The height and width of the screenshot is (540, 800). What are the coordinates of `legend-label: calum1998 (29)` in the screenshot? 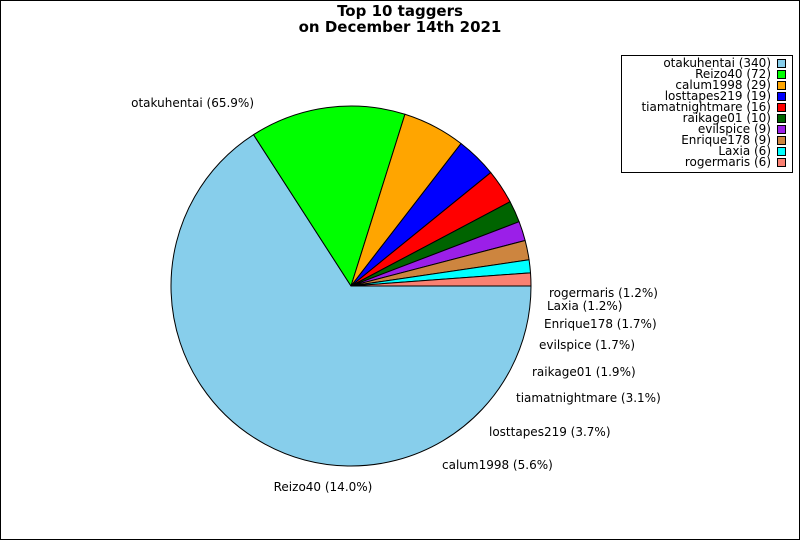 It's located at (723, 85).